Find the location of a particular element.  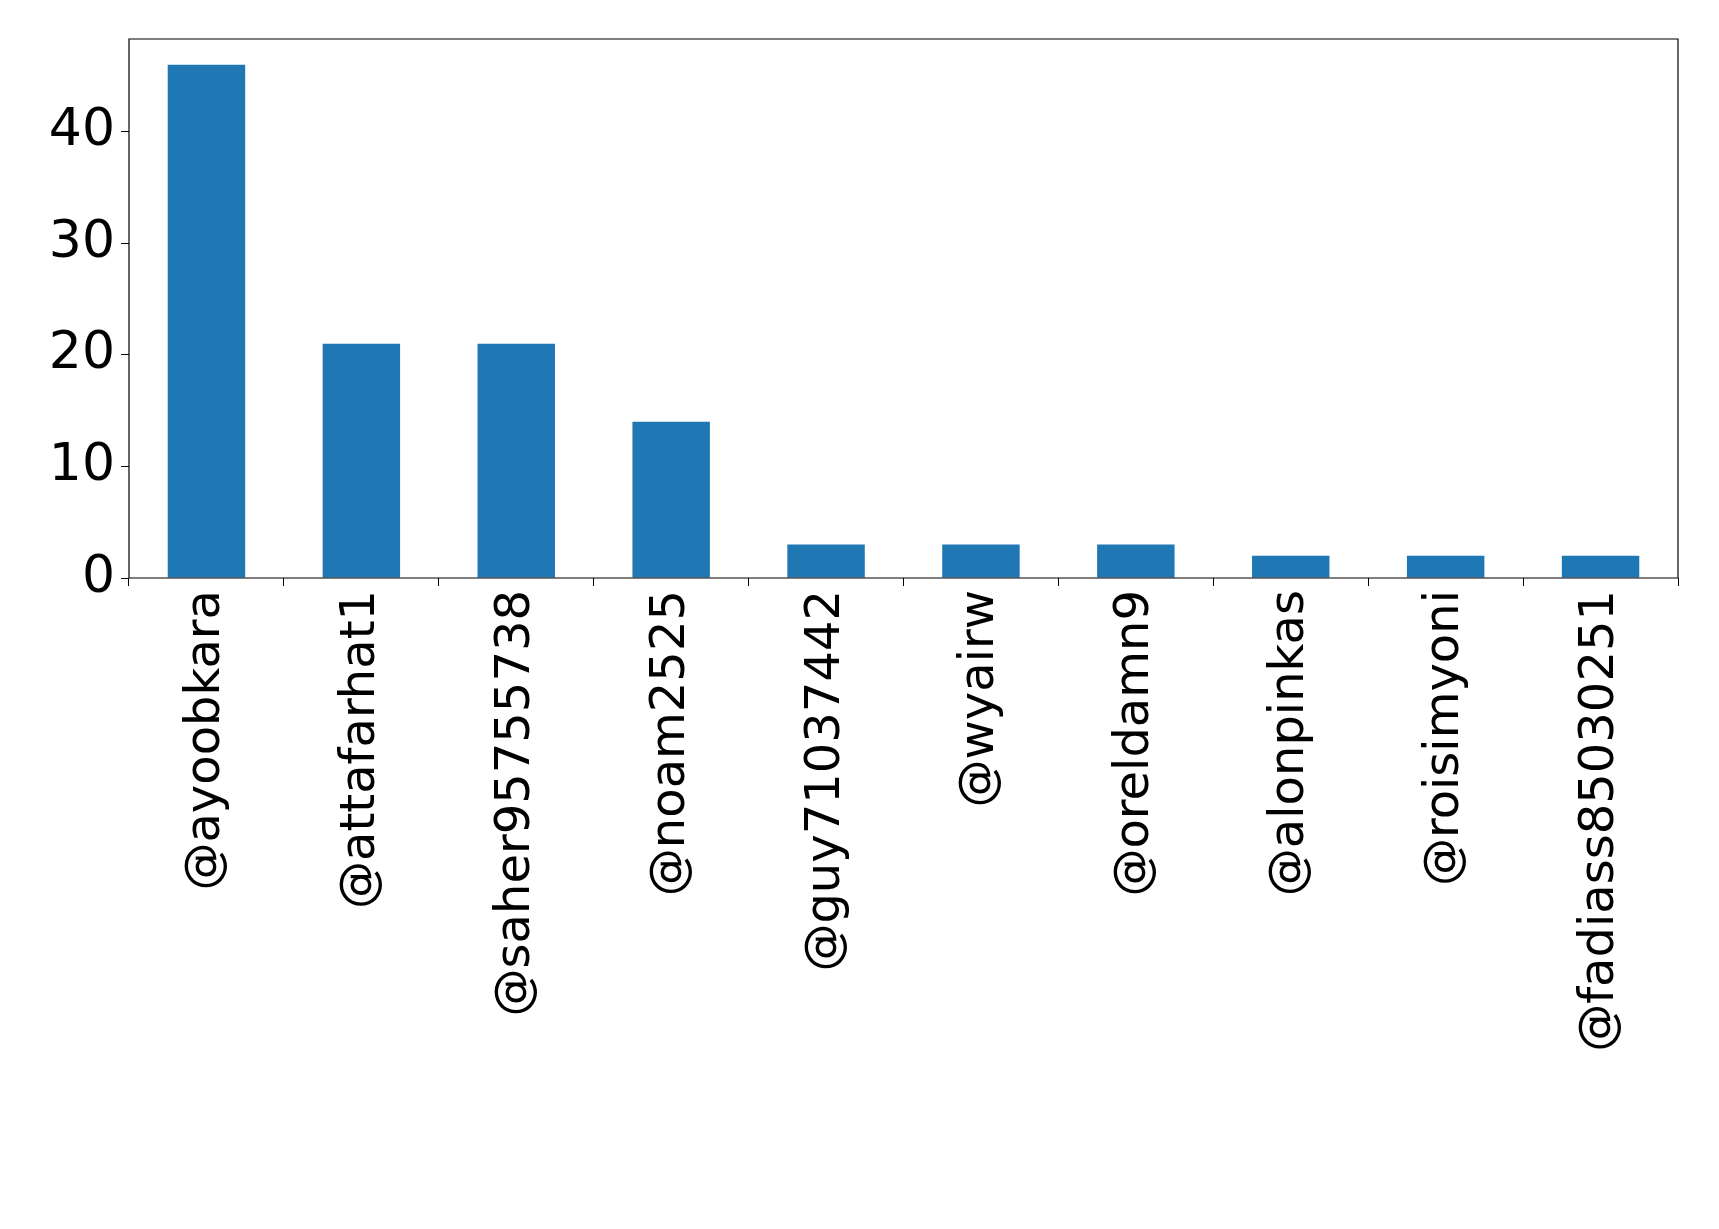

x-tick-label: @fadiass85030251 is located at coordinates (1596, 821).